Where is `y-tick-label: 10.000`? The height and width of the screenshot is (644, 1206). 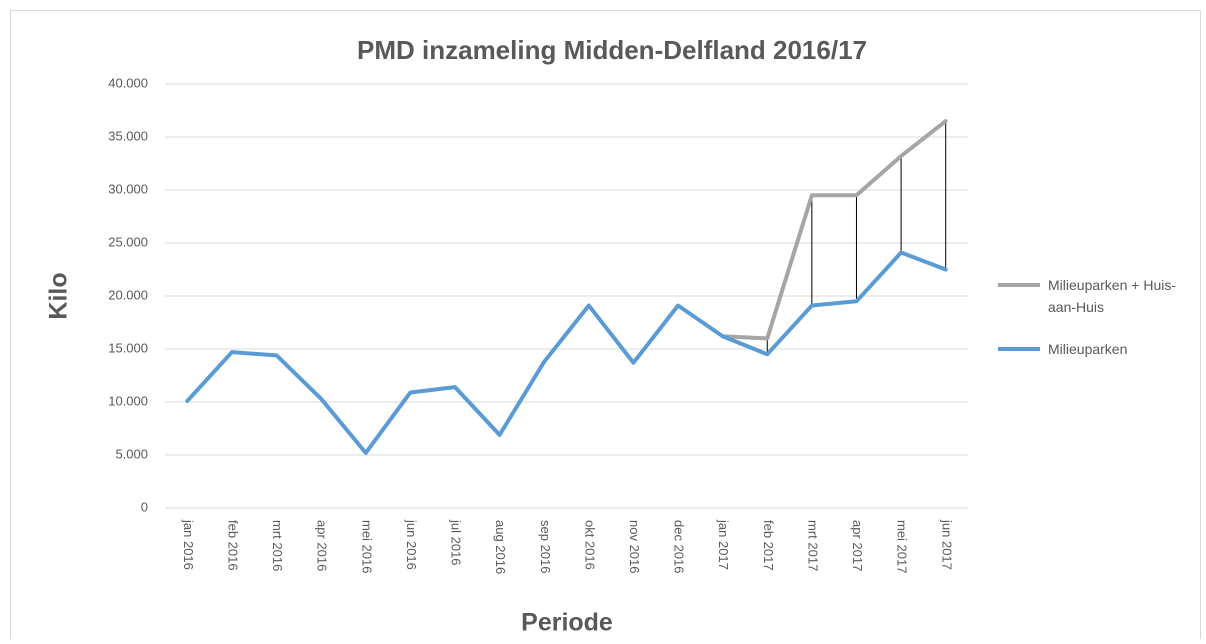
y-tick-label: 10.000 is located at coordinates (128, 400).